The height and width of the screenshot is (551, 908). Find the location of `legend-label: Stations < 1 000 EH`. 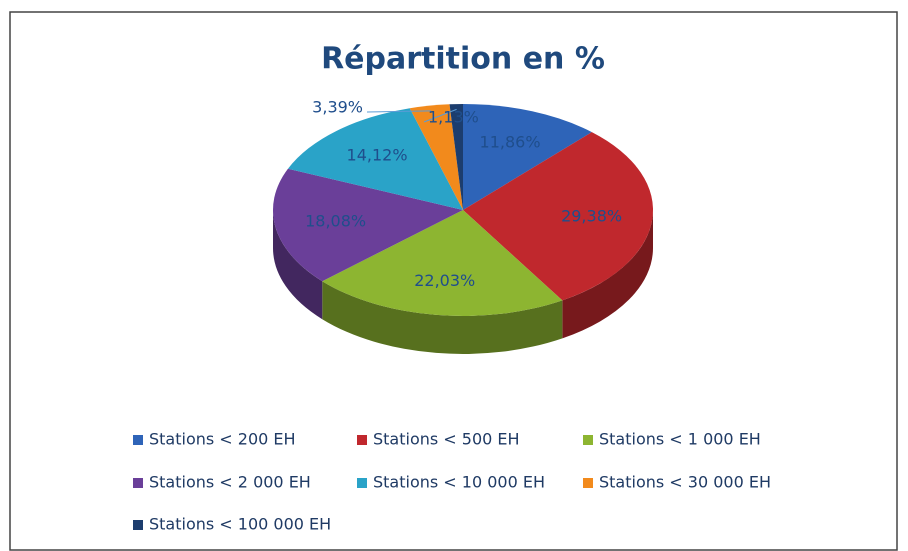

legend-label: Stations < 1 000 EH is located at coordinates (680, 439).